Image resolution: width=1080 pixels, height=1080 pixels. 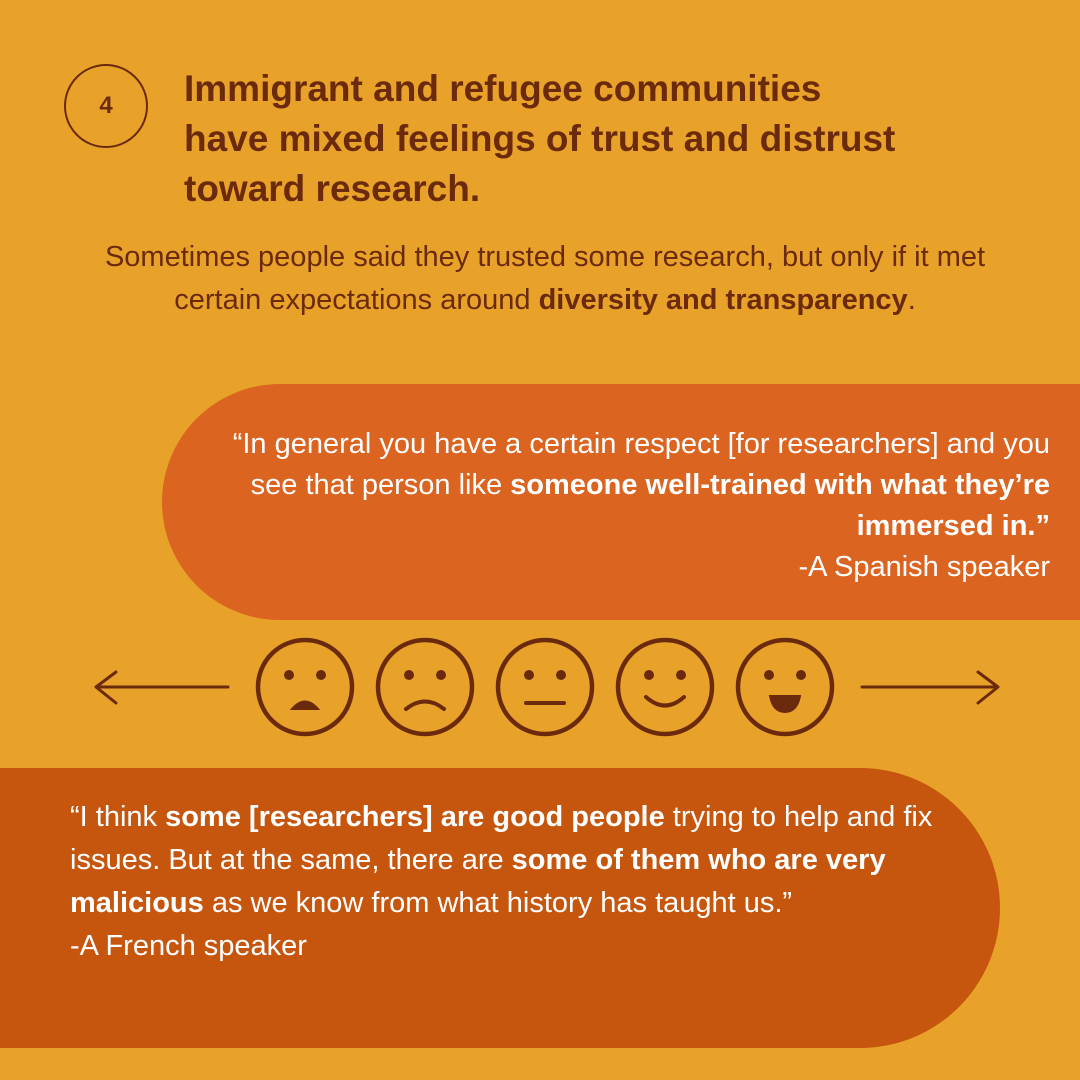 I want to click on neutral-face-icon, so click(x=545, y=687).